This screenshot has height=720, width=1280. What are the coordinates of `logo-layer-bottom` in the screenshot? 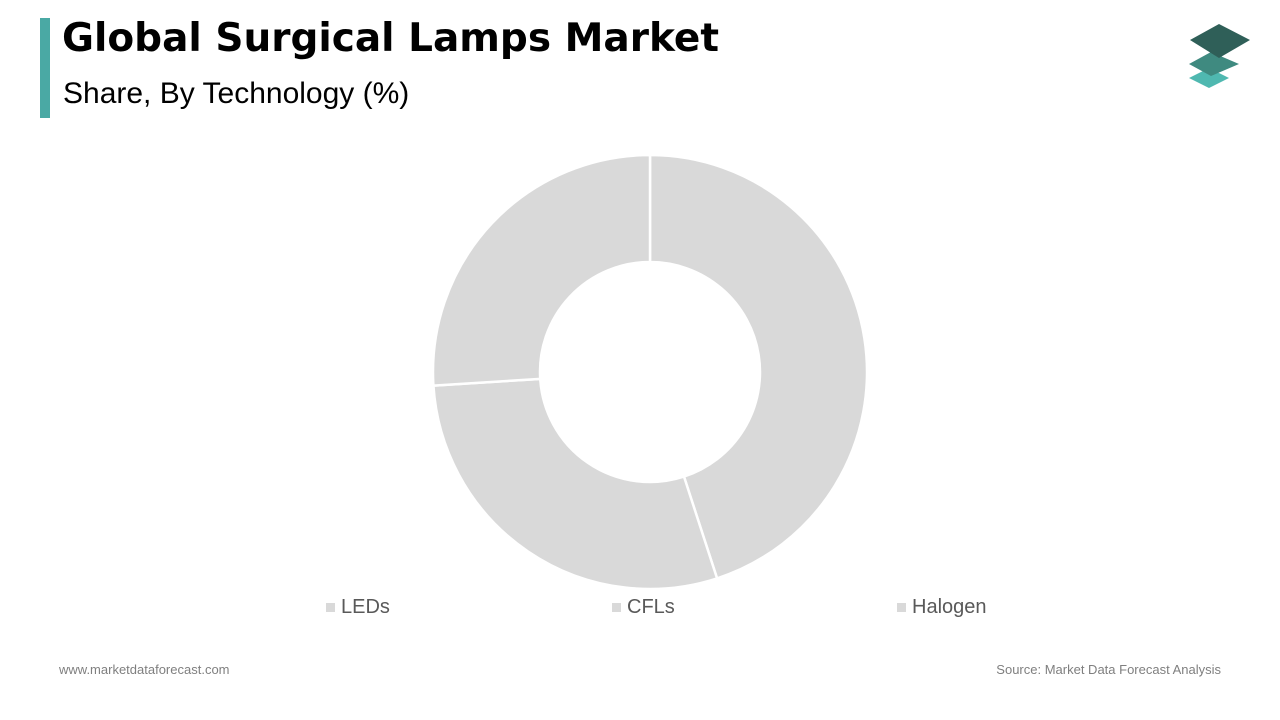 It's located at (1209, 78).